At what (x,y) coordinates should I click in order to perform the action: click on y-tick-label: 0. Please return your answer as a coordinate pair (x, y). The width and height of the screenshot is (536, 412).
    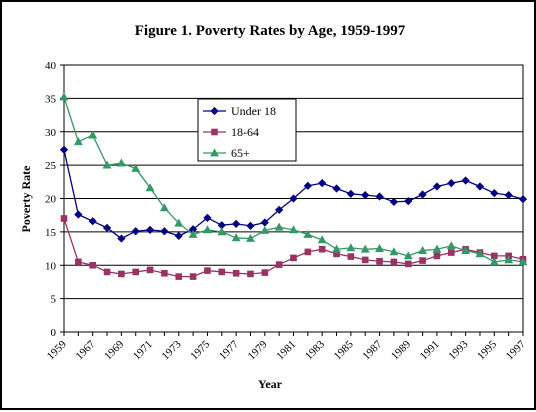
    Looking at the image, I should click on (54, 333).